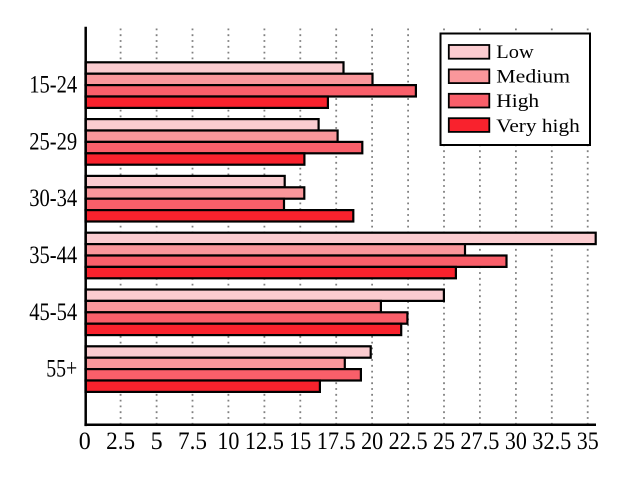  What do you see at coordinates (192, 441) in the screenshot?
I see `svg-text: 7.5` at bounding box center [192, 441].